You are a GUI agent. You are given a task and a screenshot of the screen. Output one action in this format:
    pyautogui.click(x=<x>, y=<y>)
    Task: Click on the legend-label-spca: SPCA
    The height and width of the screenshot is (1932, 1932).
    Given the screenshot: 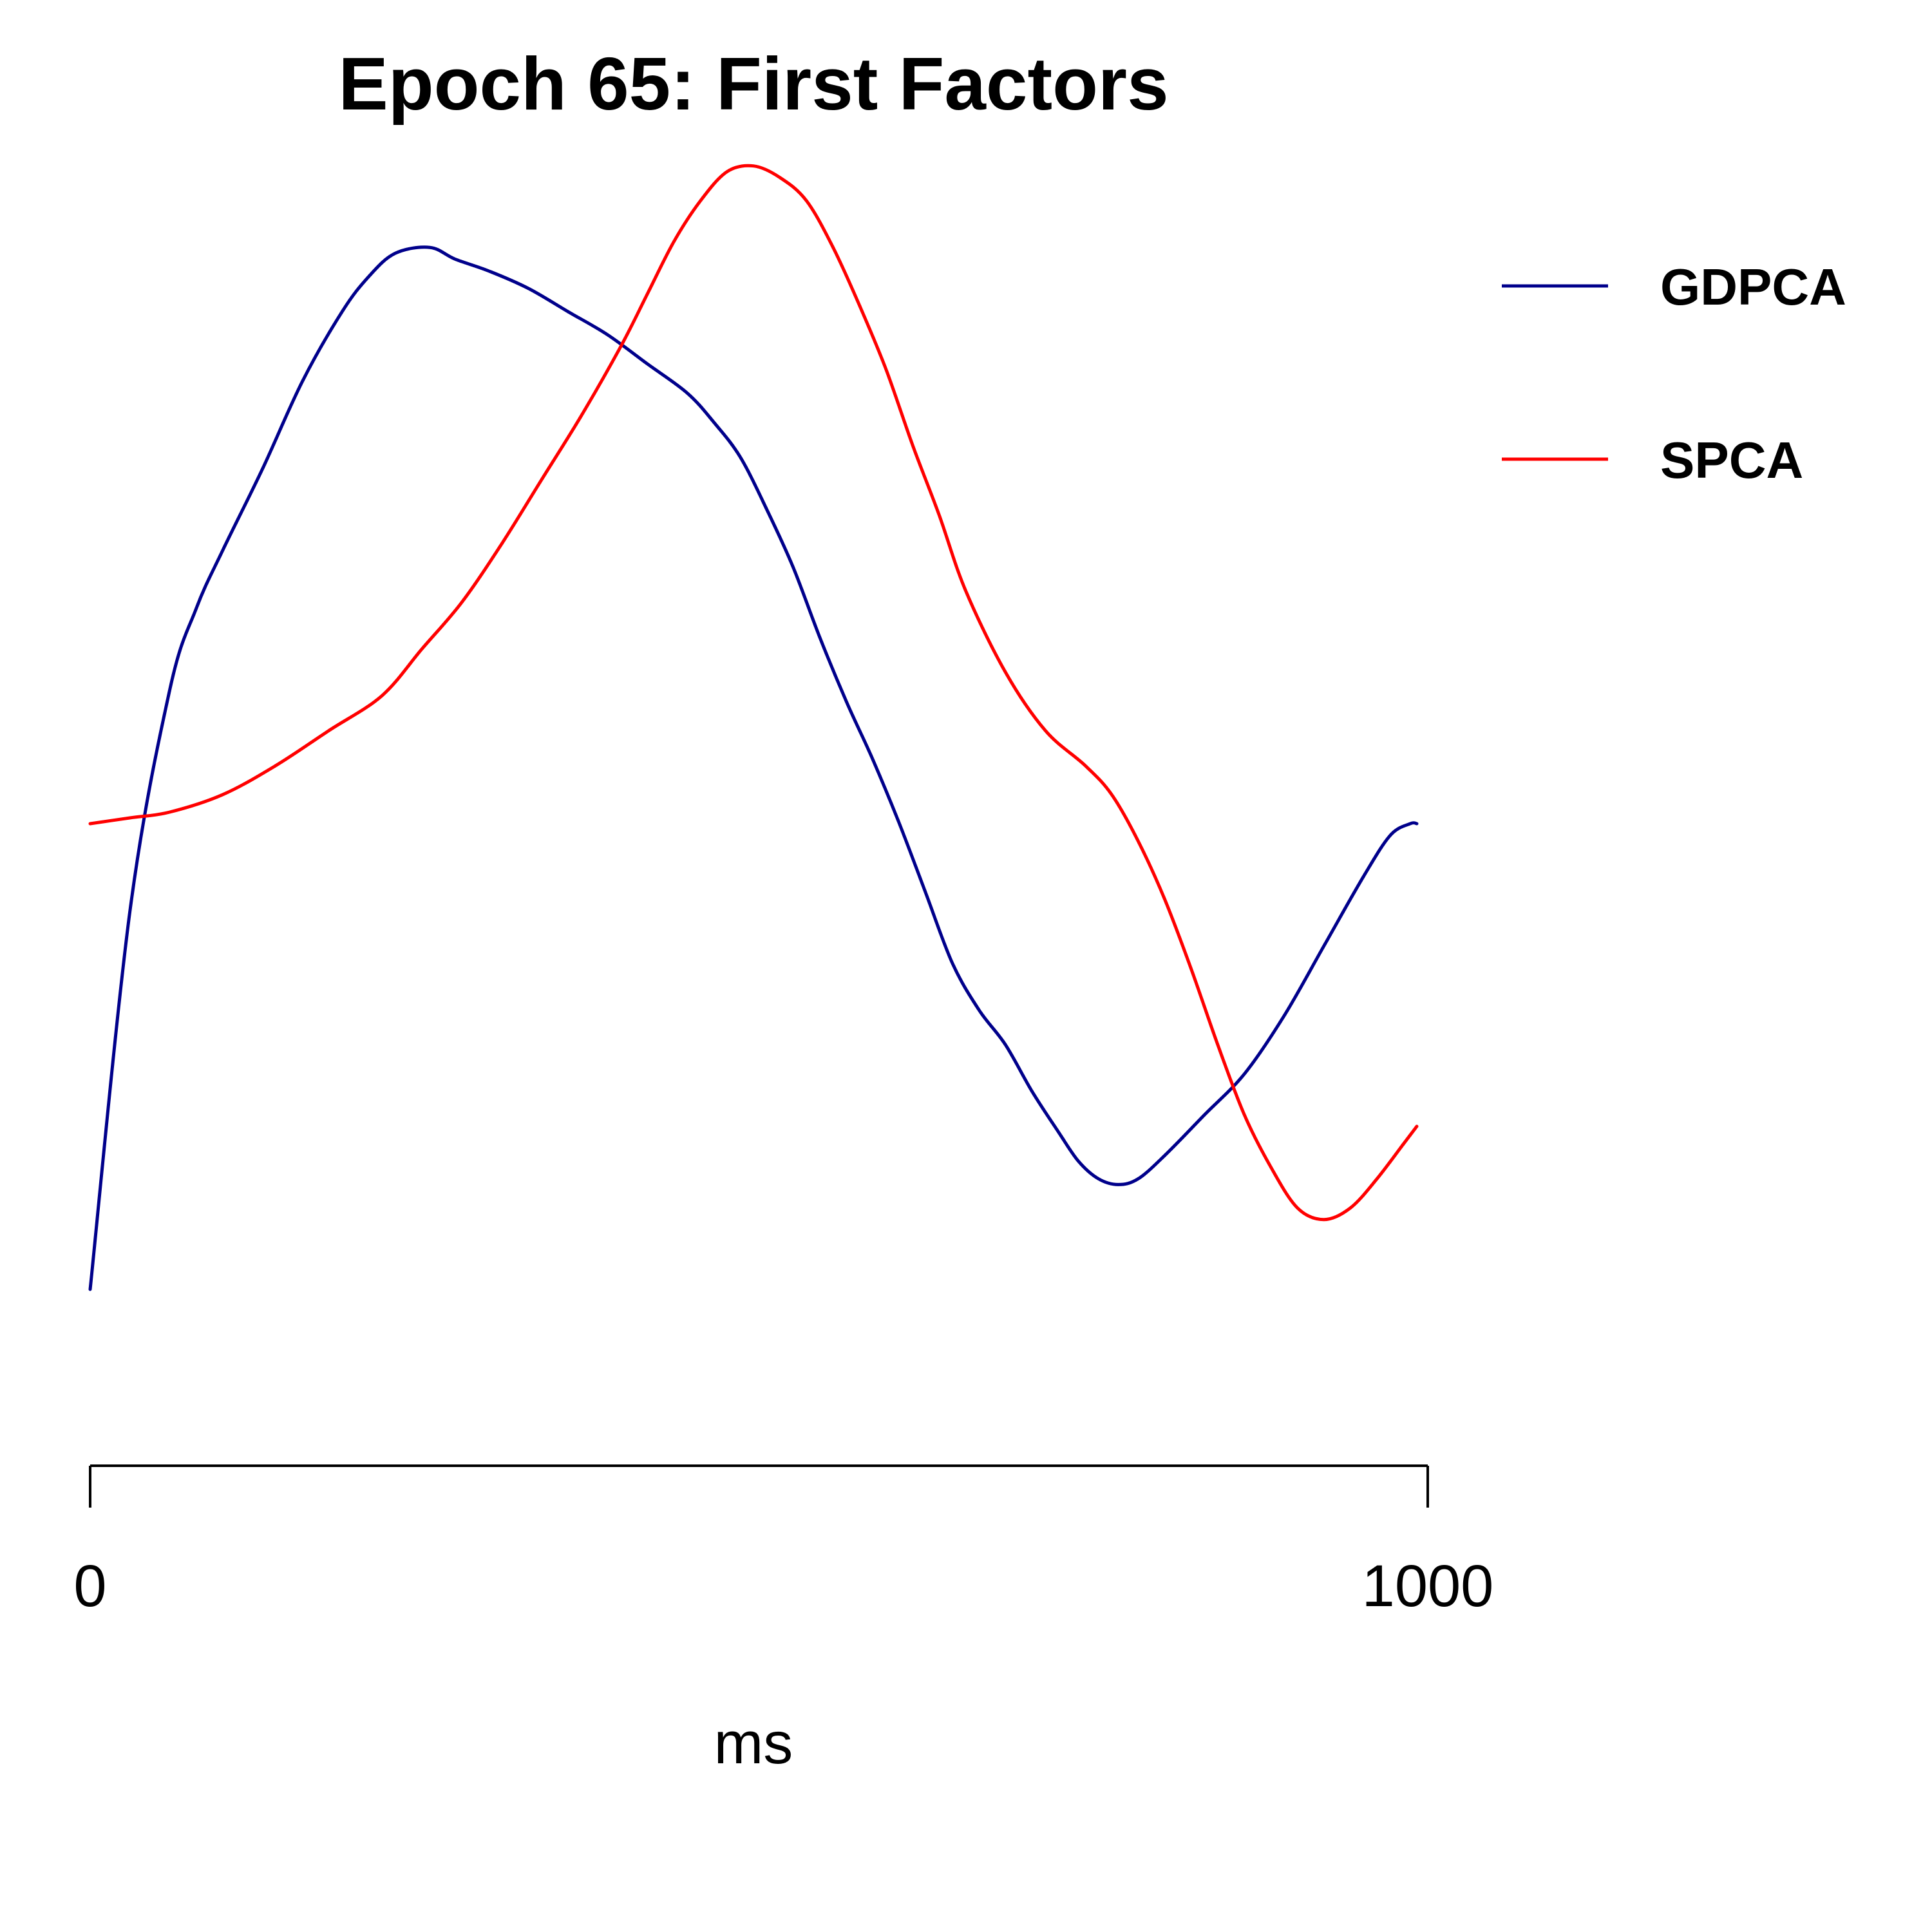 What is the action you would take?
    pyautogui.click(x=1731, y=460)
    